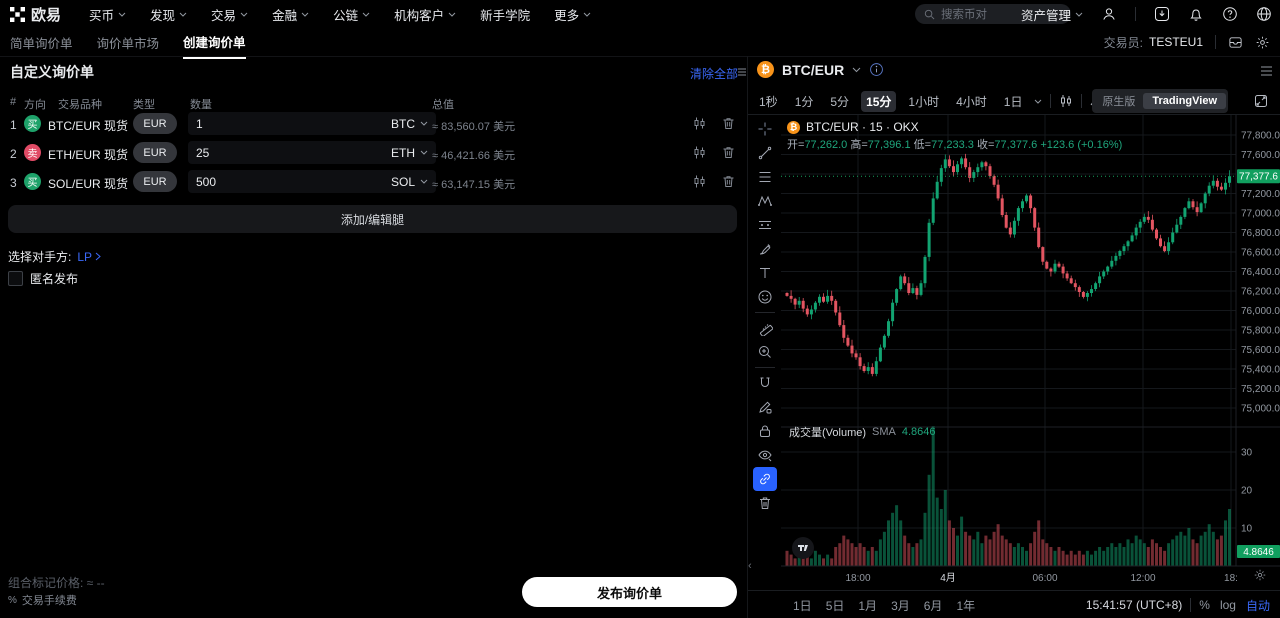  What do you see at coordinates (765, 153) in the screenshot?
I see `trend-line-tool` at bounding box center [765, 153].